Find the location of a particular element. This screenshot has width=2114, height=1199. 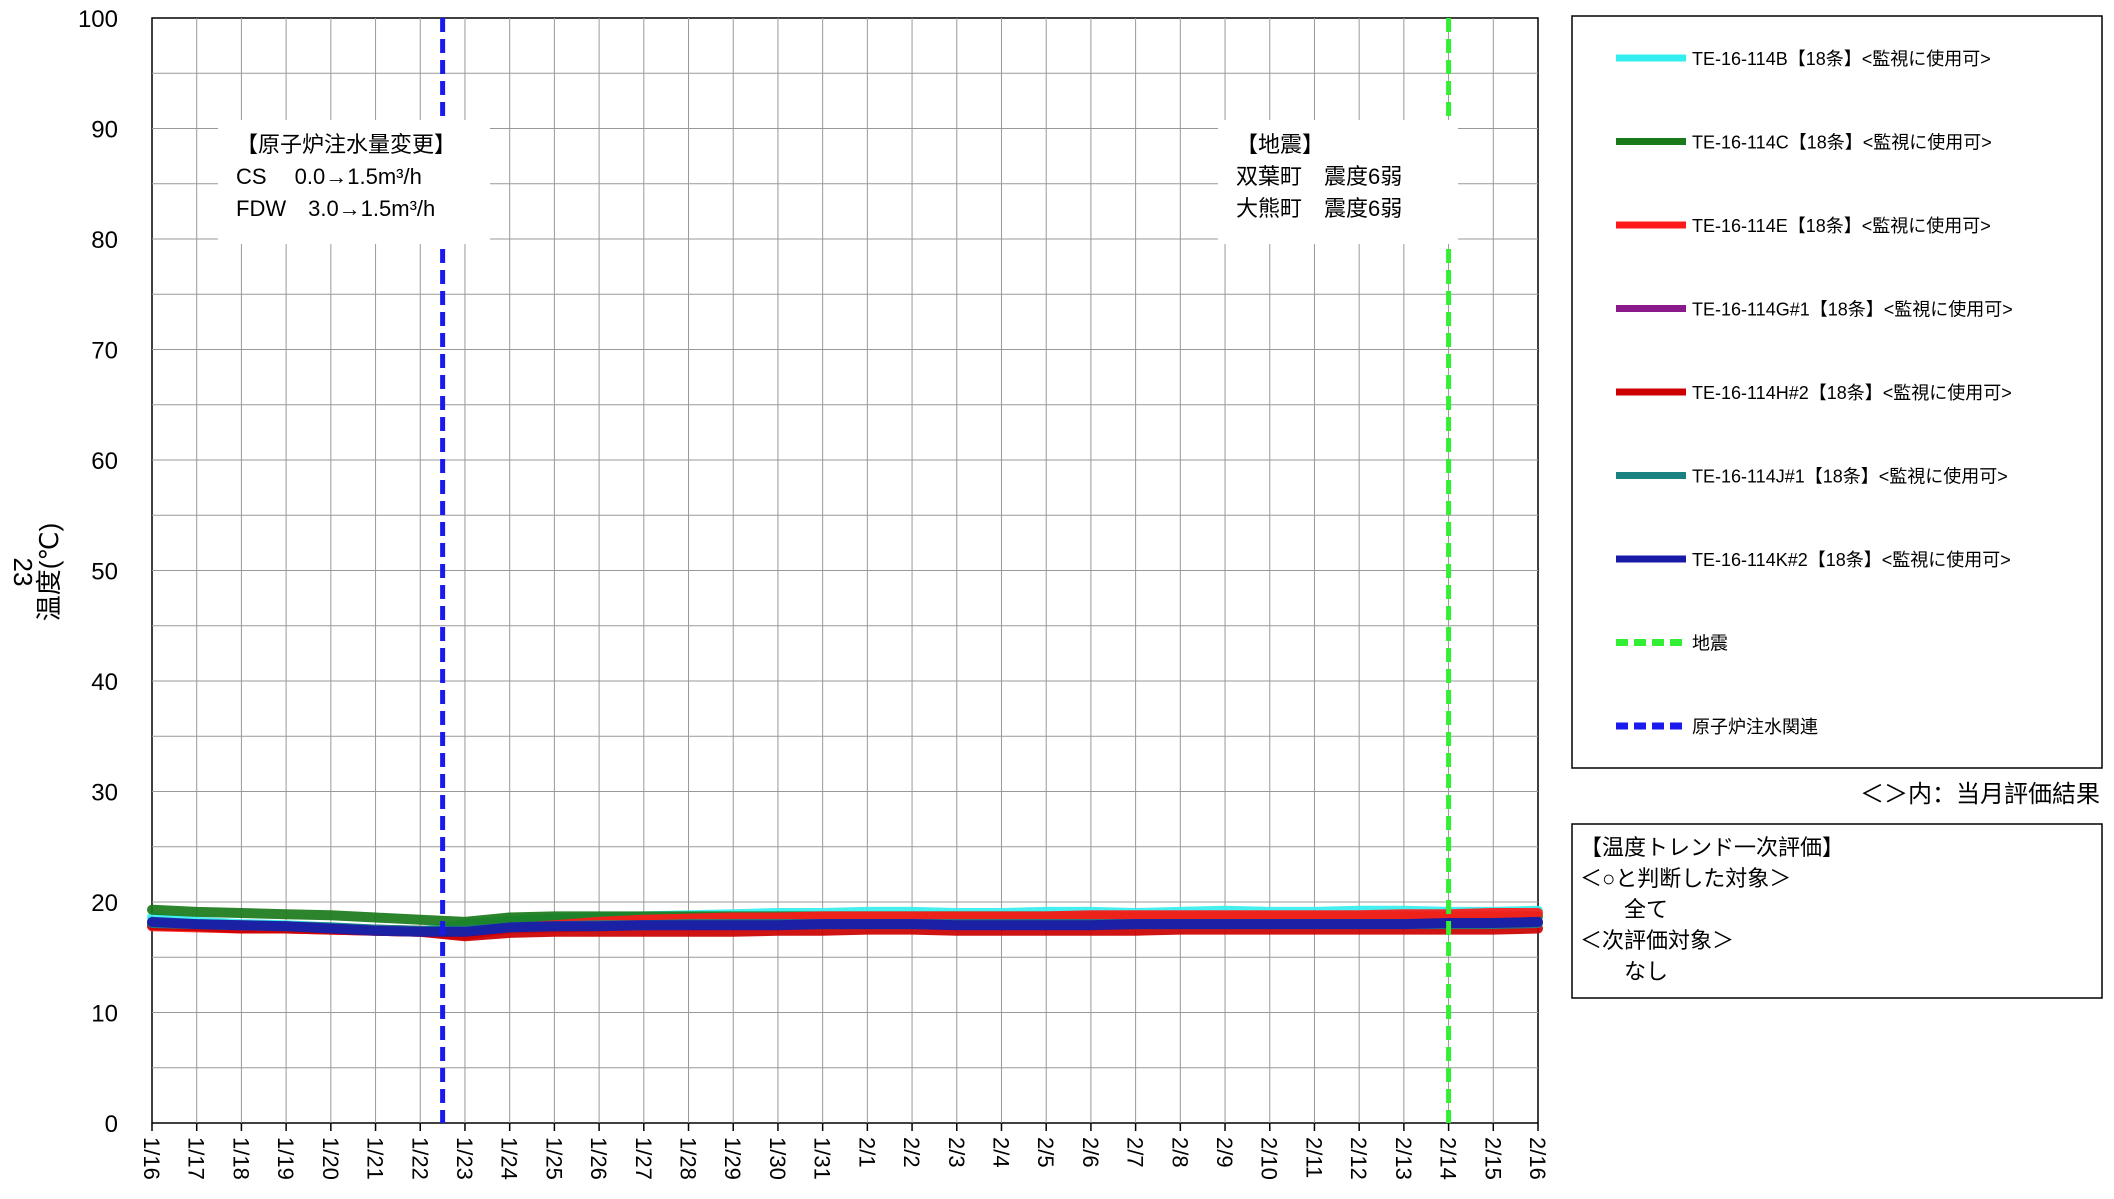

annotation-text: FDW 3.0→1.5m³/h is located at coordinates (335, 208).